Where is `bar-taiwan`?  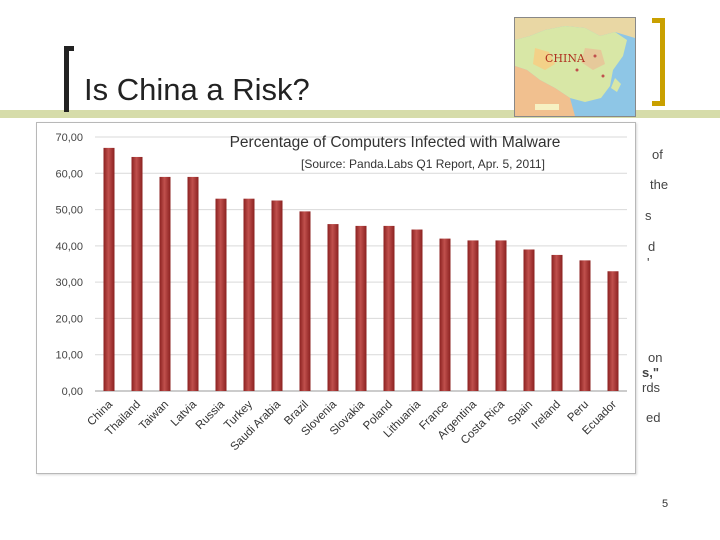 bar-taiwan is located at coordinates (165, 283).